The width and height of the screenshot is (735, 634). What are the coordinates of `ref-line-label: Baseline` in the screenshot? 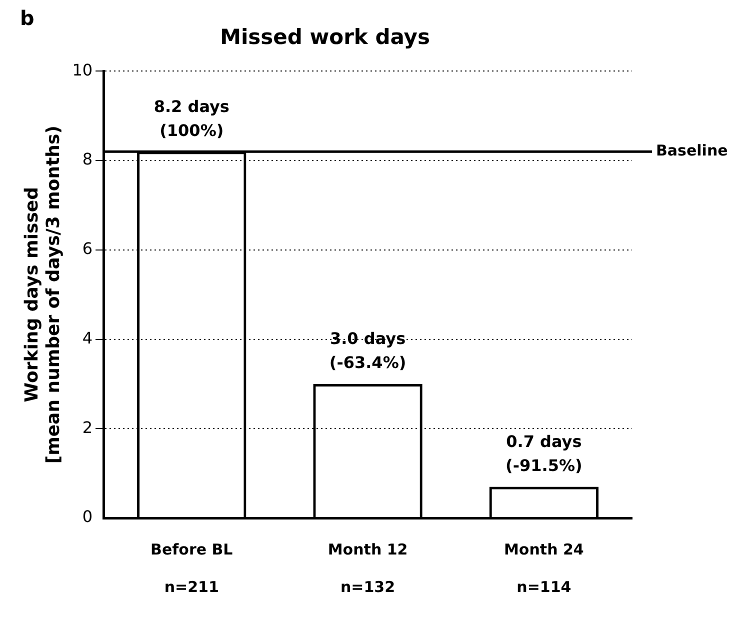 It's located at (692, 151).